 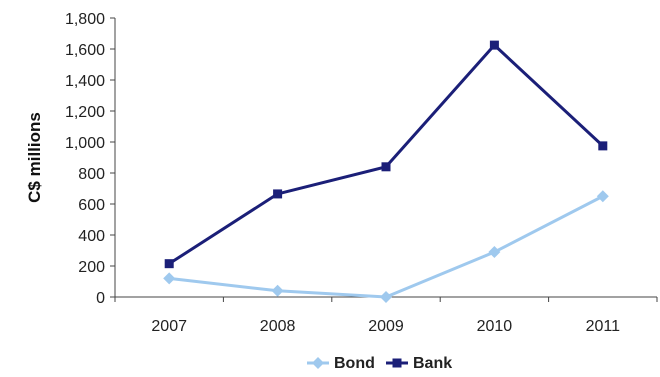 What do you see at coordinates (91, 205) in the screenshot?
I see `y-tick-label: 600` at bounding box center [91, 205].